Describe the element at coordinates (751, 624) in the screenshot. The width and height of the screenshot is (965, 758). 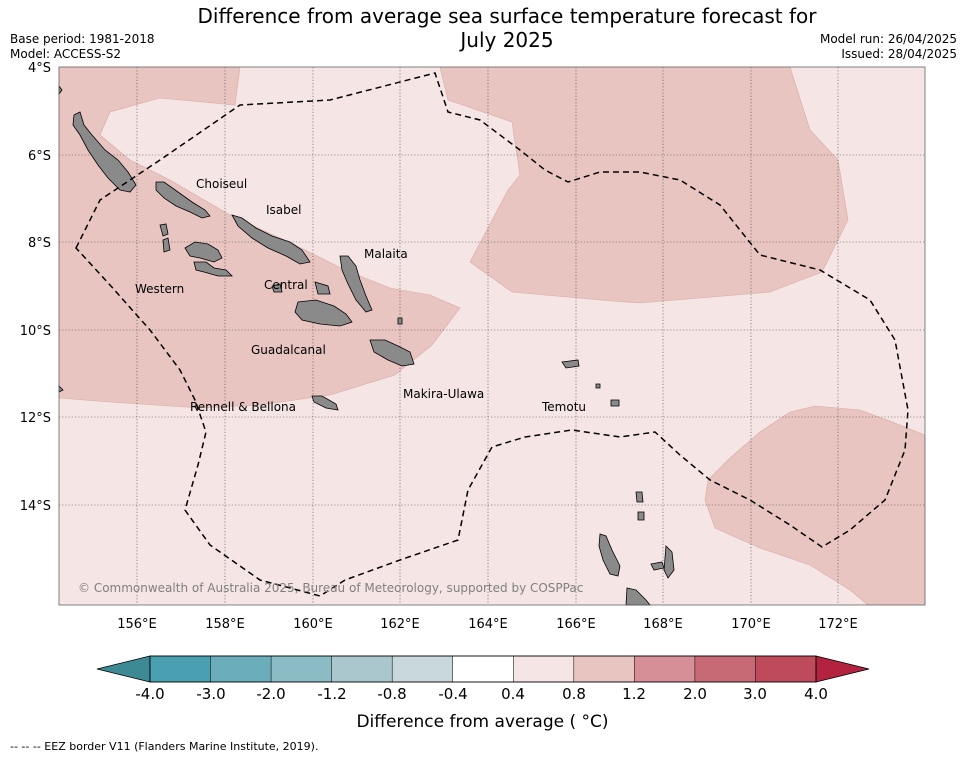
I see `lon-label-170e: 170°E` at that location.